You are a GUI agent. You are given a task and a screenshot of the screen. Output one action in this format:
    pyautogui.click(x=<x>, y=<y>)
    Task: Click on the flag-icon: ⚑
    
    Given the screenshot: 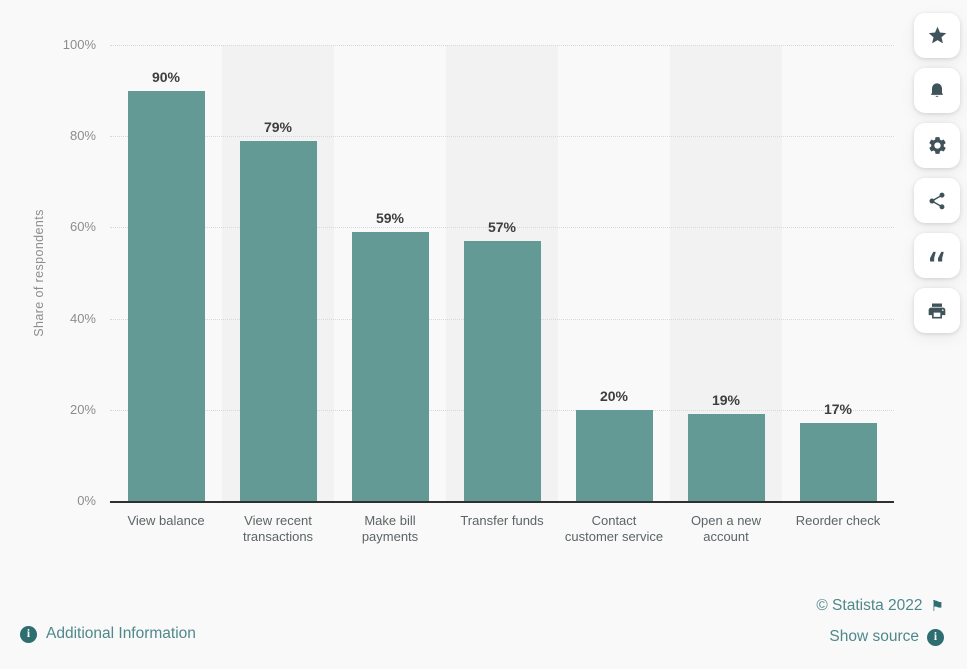 What is the action you would take?
    pyautogui.click(x=937, y=605)
    